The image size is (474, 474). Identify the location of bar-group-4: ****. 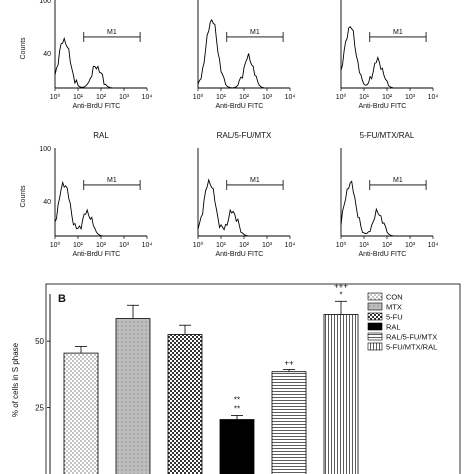
(237, 435).